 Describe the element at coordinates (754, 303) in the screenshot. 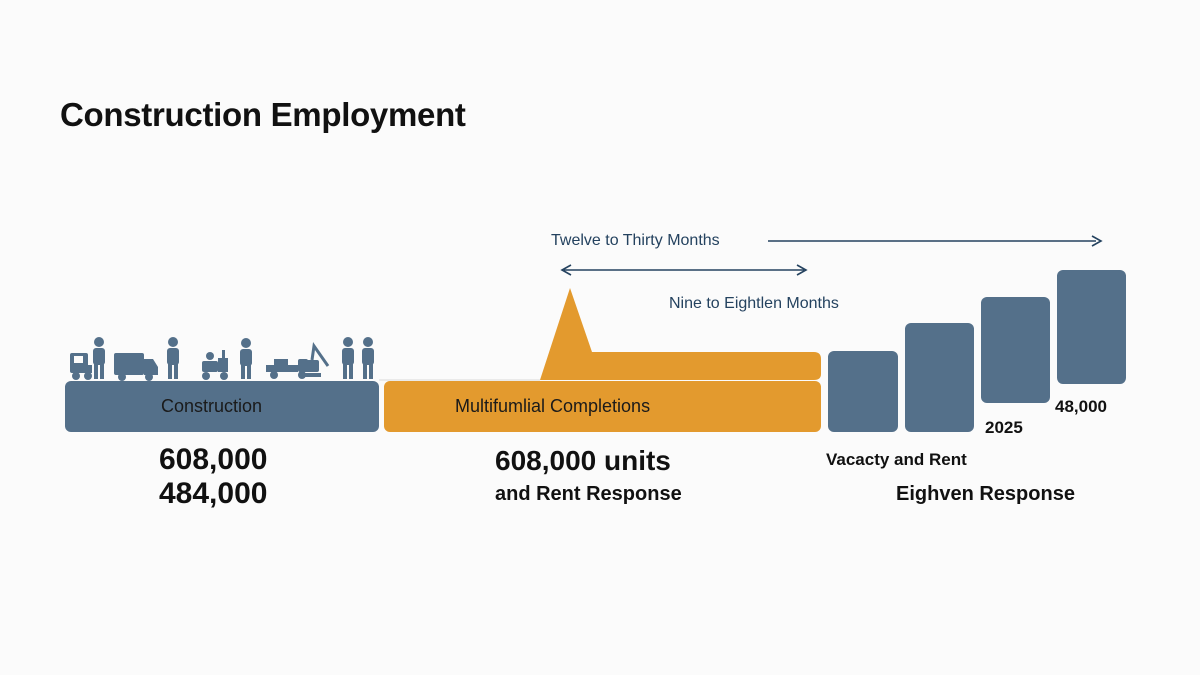

I see `short-arrow-label: Nine to Eightlen Months` at that location.